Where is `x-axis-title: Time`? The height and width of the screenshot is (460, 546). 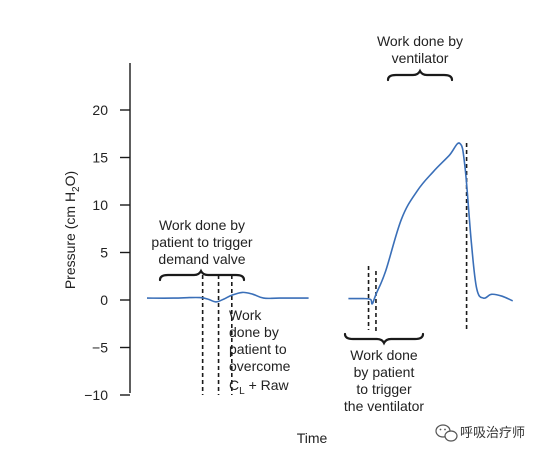
x-axis-title: Time is located at coordinates (312, 438).